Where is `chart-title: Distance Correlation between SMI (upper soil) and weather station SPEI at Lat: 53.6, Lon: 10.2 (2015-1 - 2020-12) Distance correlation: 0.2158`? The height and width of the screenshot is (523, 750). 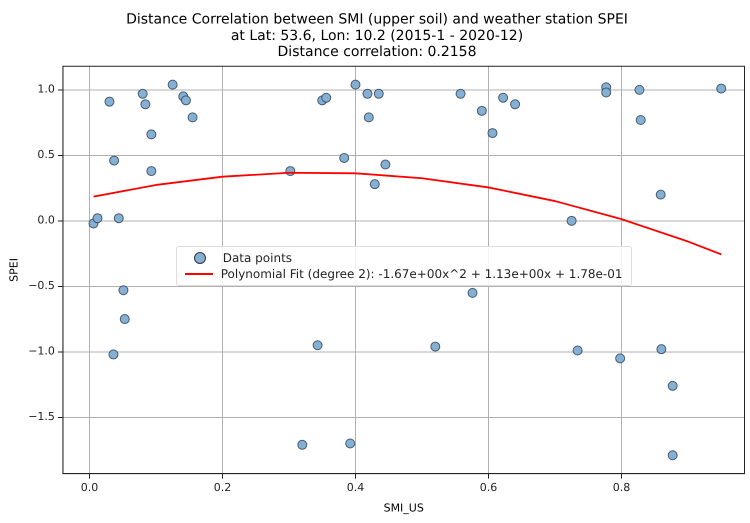 chart-title: Distance Correlation between SMI (upper soil) and weather station SPEI at Lat: 53.6, Lon: 10.2 (2015-1 - 2020-12) Distance correlation: 0.2158 is located at coordinates (377, 36).